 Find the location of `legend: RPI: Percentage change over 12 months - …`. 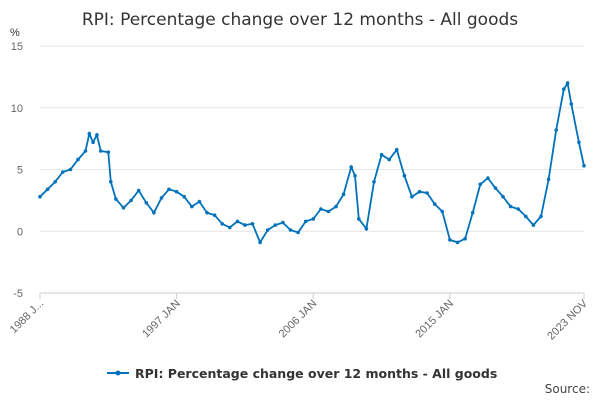

legend: RPI: Percentage change over 12 months - … is located at coordinates (302, 373).